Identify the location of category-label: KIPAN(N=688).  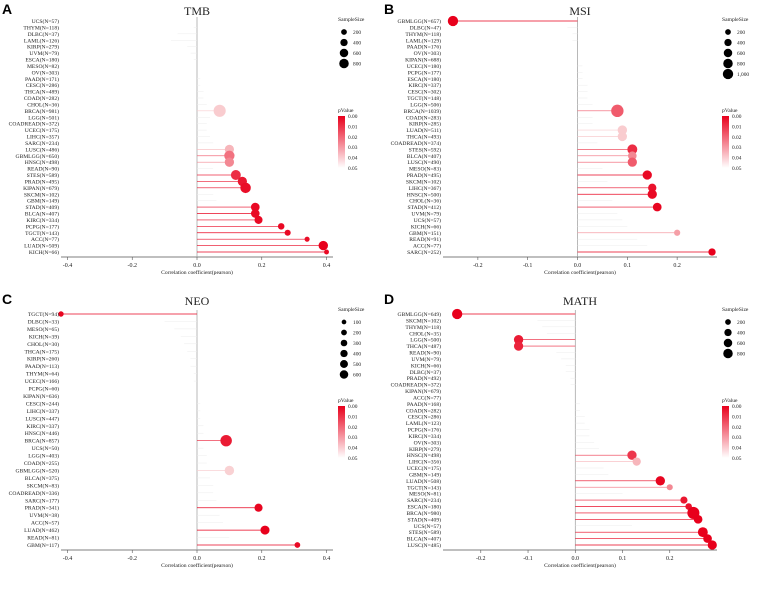
(423, 60).